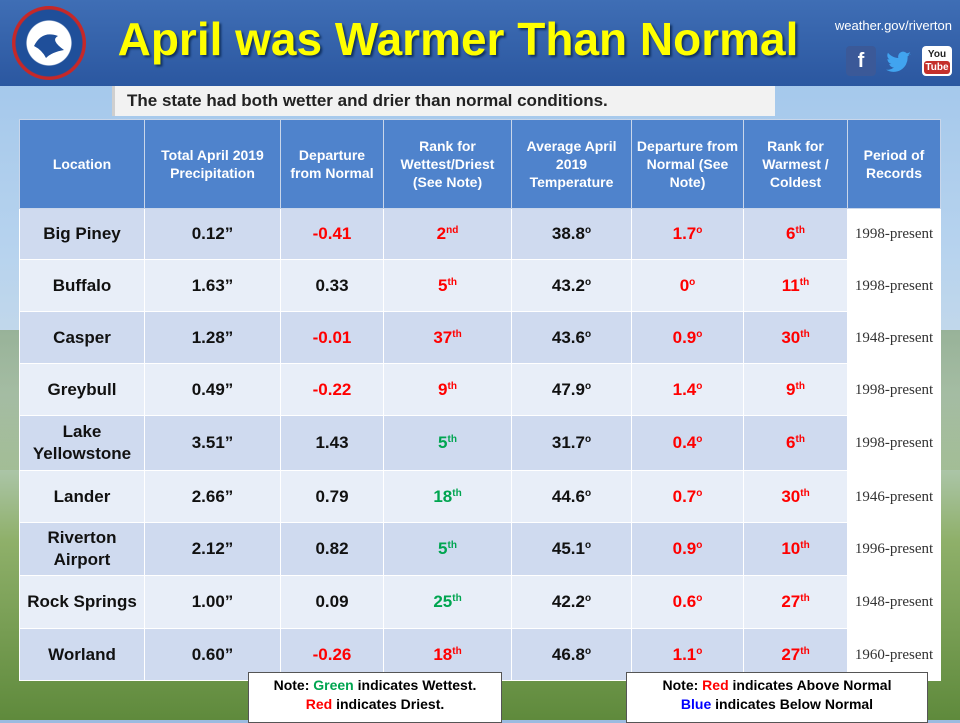  I want to click on precip-departure-cell: 0.82, so click(332, 549).